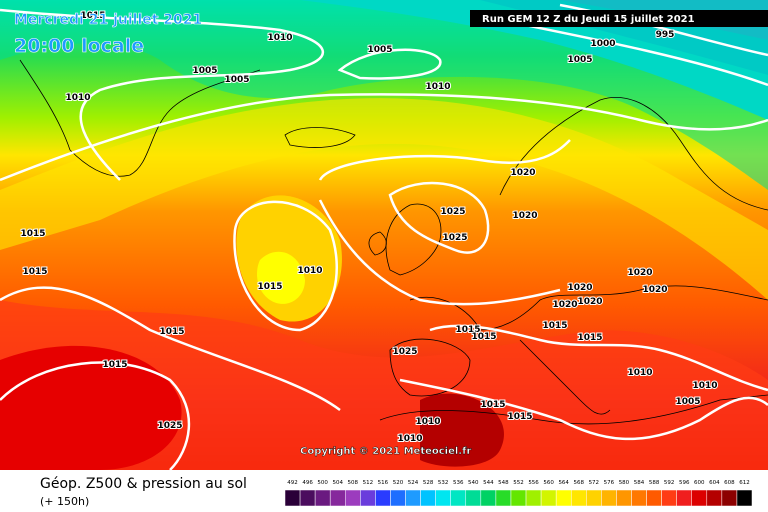 The width and height of the screenshot is (768, 512). What do you see at coordinates (729, 483) in the screenshot?
I see `legend-label: 608` at bounding box center [729, 483].